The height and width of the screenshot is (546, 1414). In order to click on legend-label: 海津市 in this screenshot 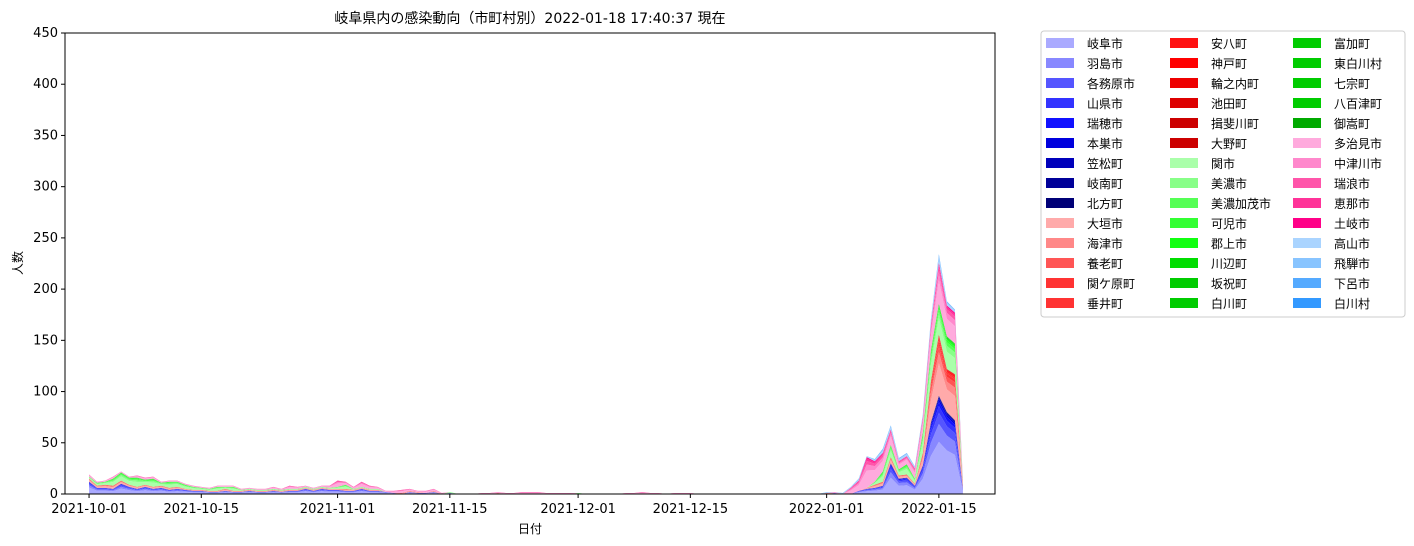, I will do `click(1105, 243)`.